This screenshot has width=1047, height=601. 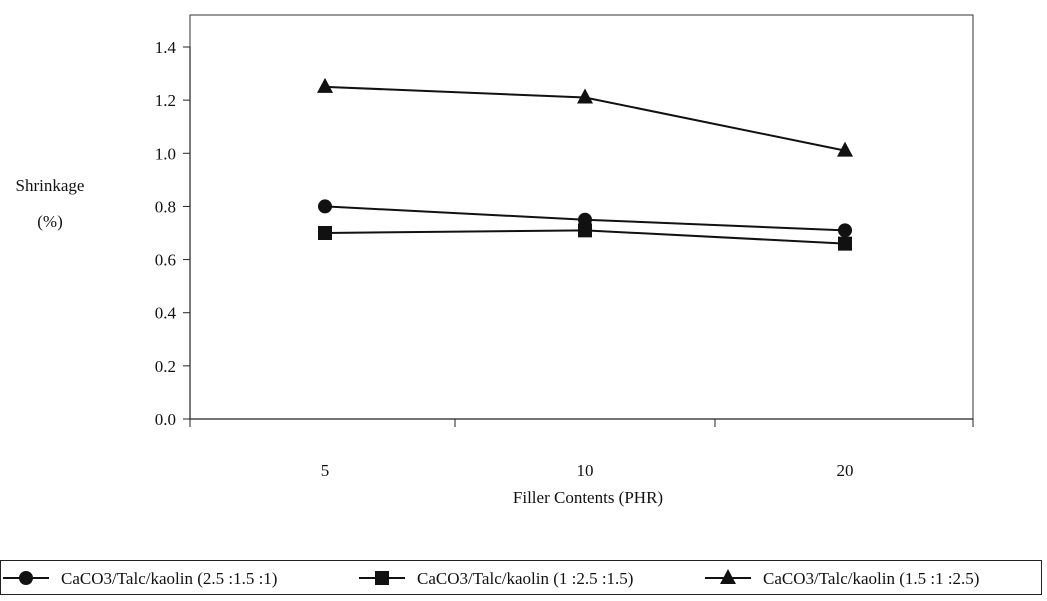 I want to click on x-axis-label: Filler Contents (PHR), so click(x=588, y=497).